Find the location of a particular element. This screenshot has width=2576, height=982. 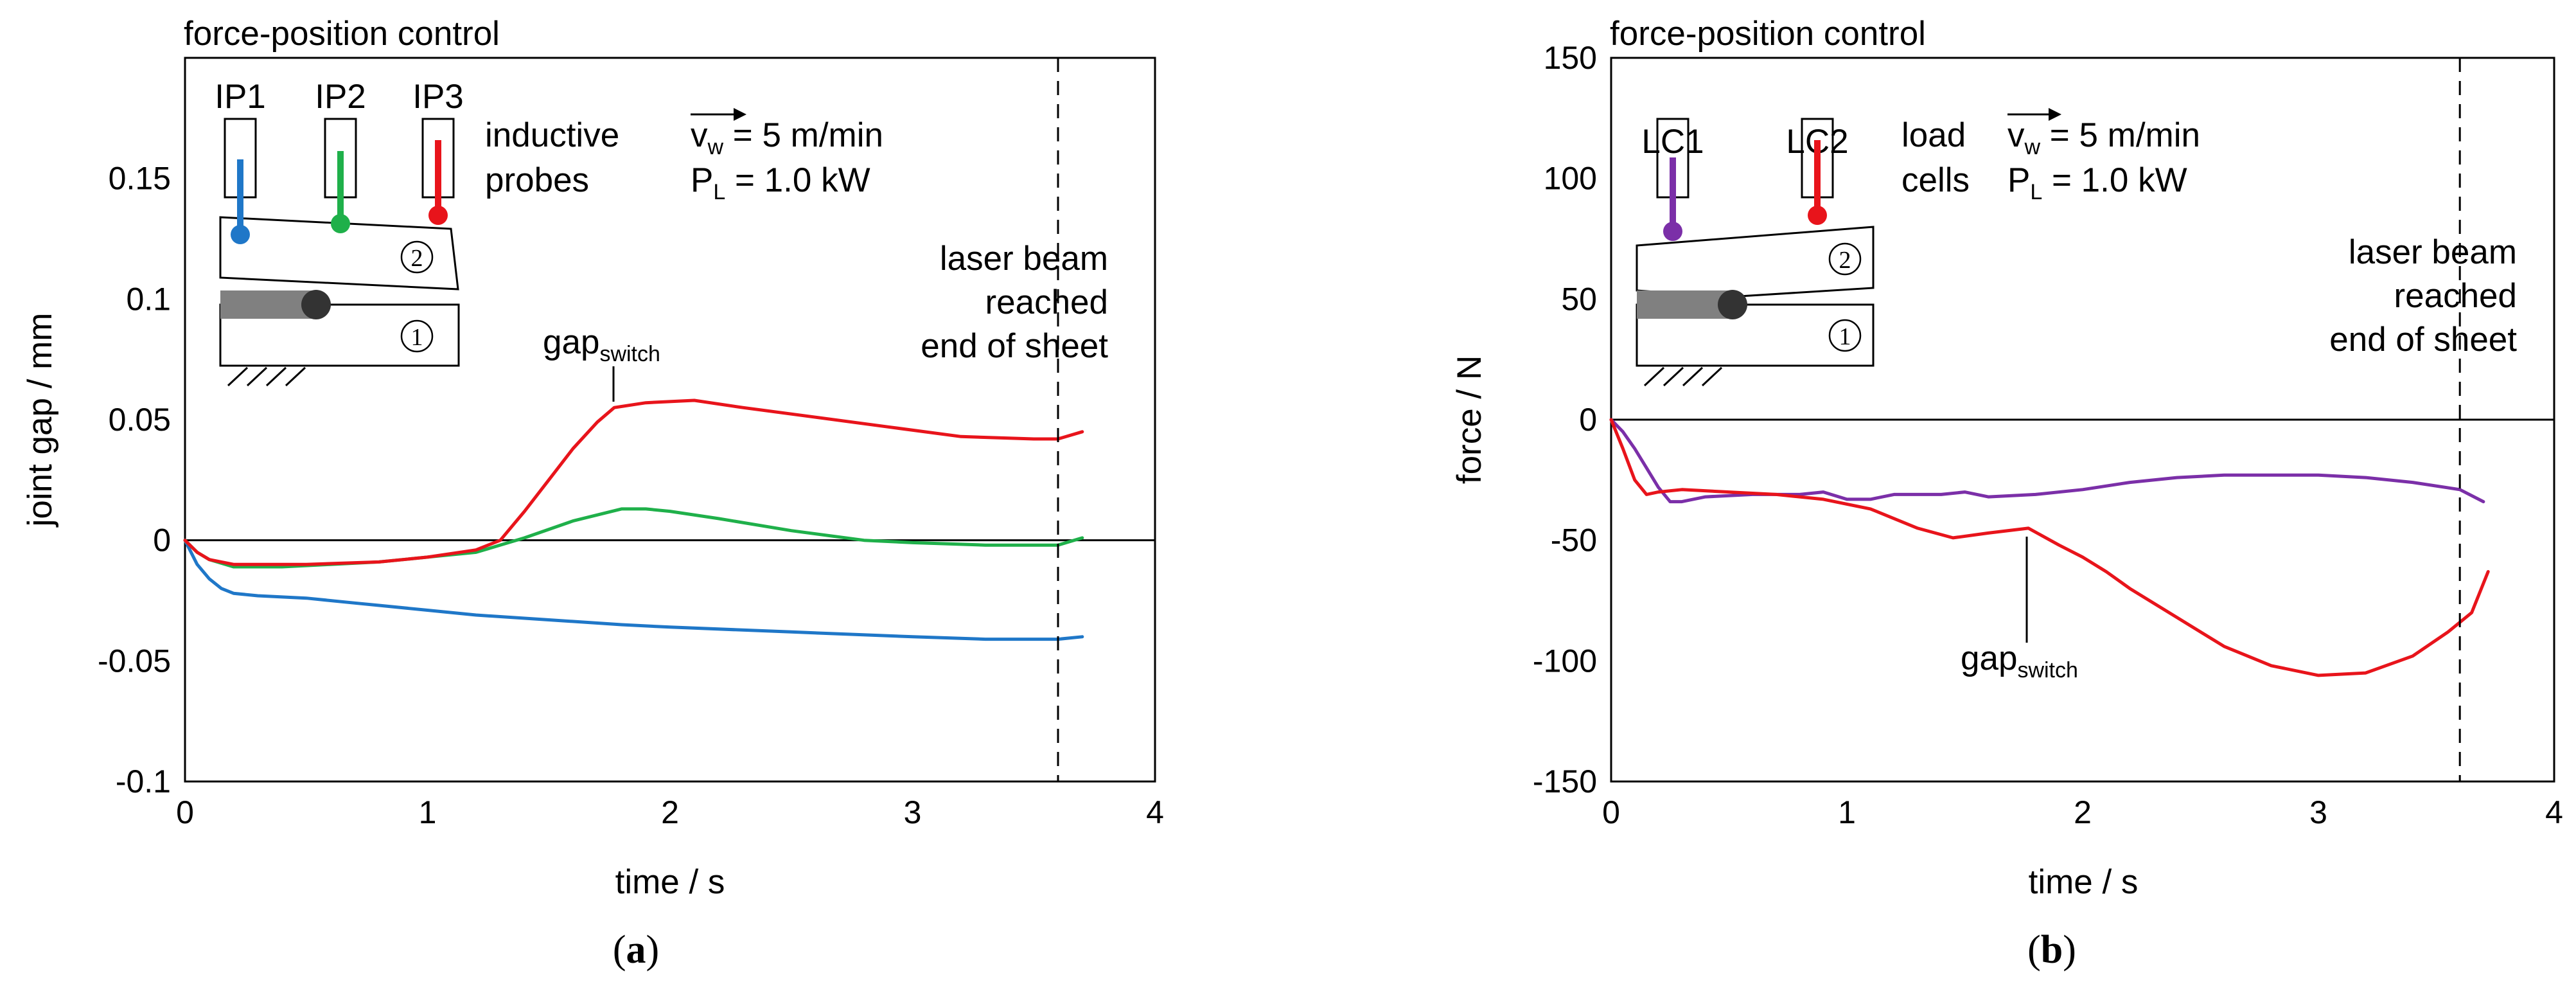

panel-a-series-ip2-line is located at coordinates (633, 538).